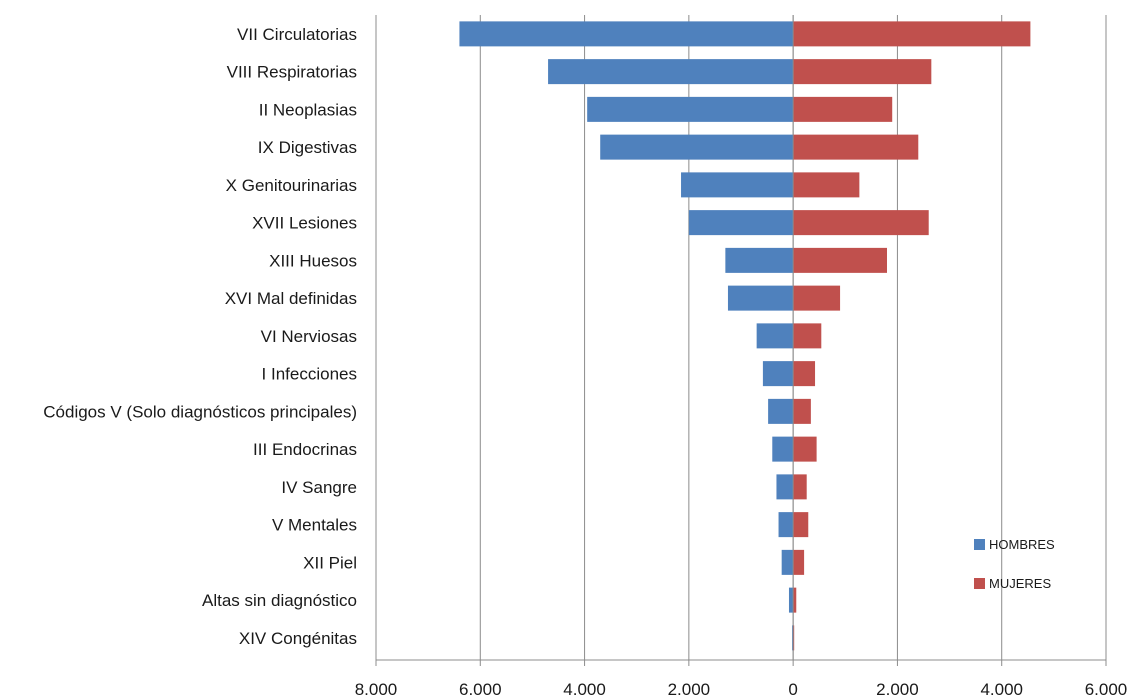 The height and width of the screenshot is (700, 1131). I want to click on category-label: XVI Mal definidas, so click(291, 298).